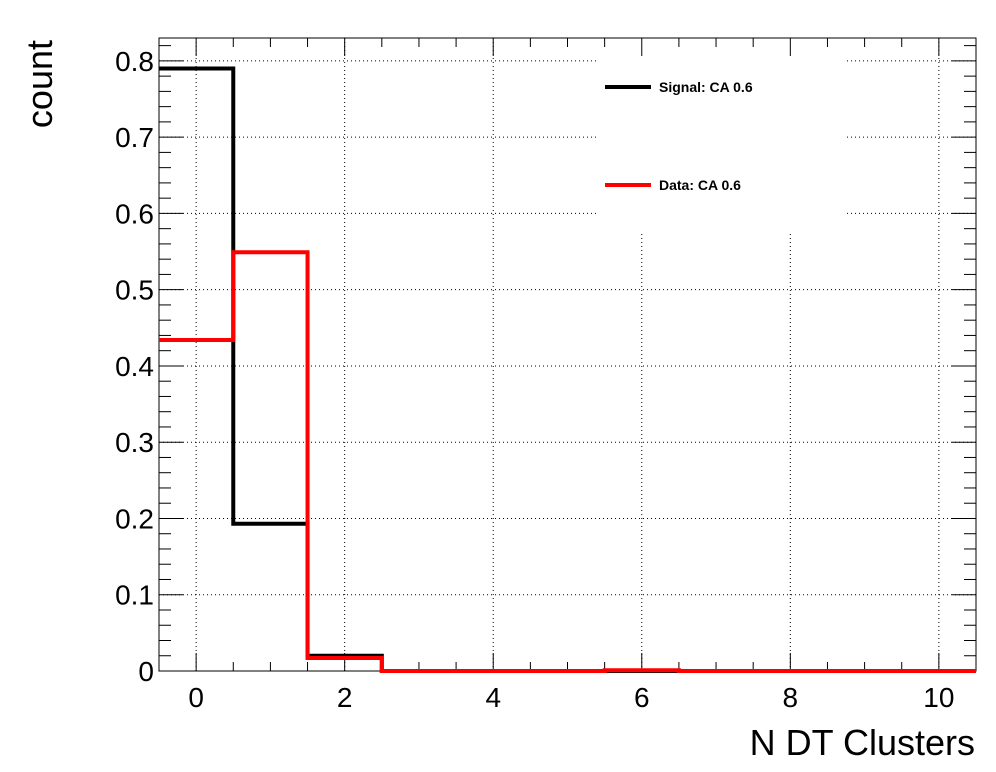 The height and width of the screenshot is (772, 996). What do you see at coordinates (862, 742) in the screenshot?
I see `x-axis-title: N DT Clusters` at bounding box center [862, 742].